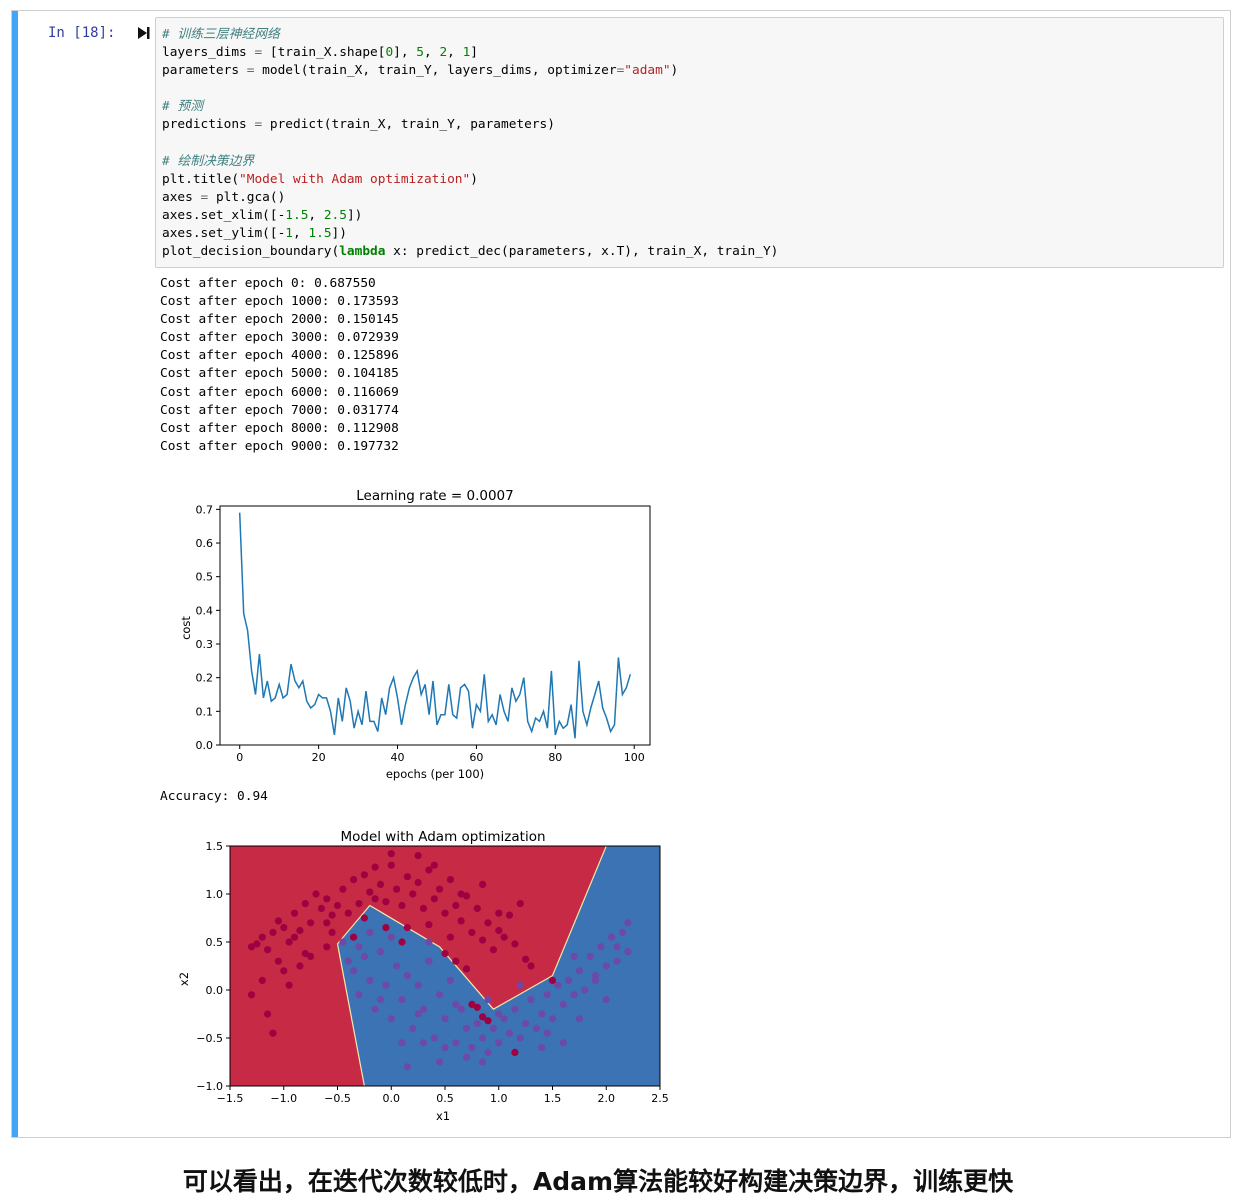 The image size is (1240, 1202). Describe the element at coordinates (660, 1098) in the screenshot. I see `x-tick-label: 2.5` at that location.